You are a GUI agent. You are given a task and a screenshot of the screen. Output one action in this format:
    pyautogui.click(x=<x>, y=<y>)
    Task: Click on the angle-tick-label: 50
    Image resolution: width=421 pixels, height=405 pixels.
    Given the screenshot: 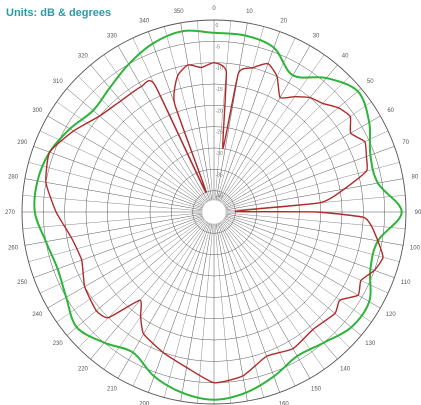 What is the action you would take?
    pyautogui.click(x=370, y=82)
    